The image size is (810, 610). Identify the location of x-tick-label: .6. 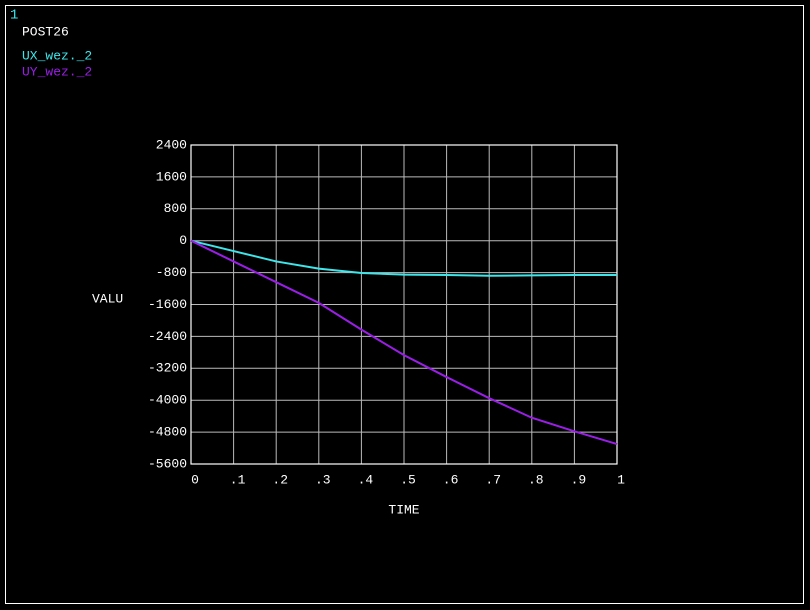
(451, 479).